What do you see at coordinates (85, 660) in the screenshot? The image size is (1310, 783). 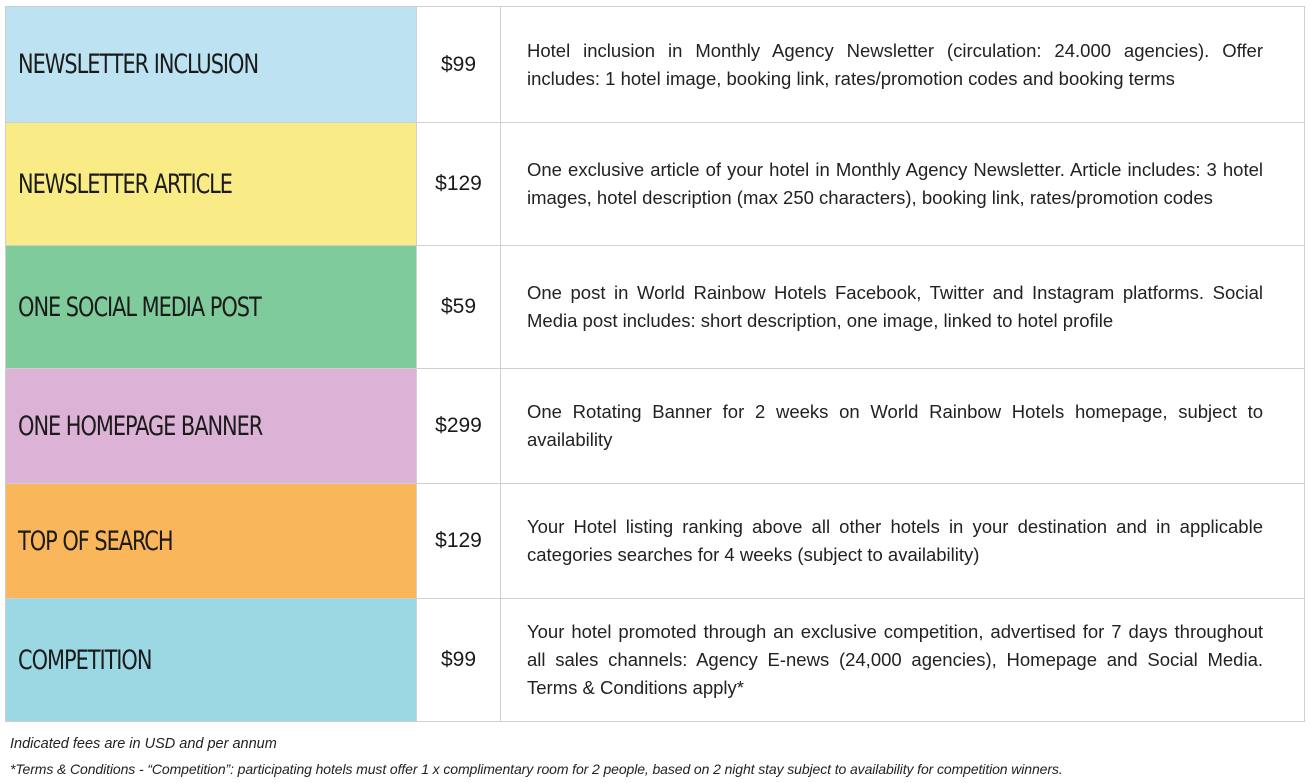 I see `service-name: COMPETITION` at bounding box center [85, 660].